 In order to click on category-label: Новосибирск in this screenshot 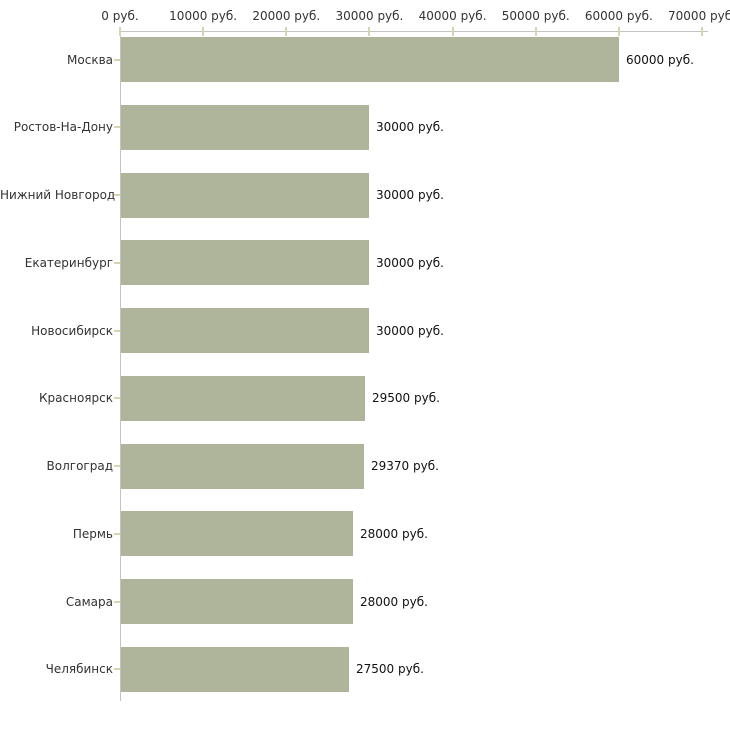, I will do `click(72, 330)`.